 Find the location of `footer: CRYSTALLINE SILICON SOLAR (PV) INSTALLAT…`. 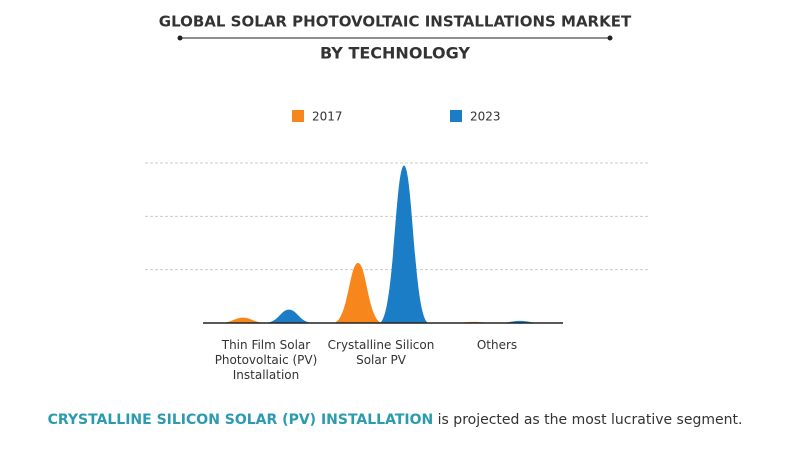

footer: CRYSTALLINE SILICON SOLAR (PV) INSTALLAT… is located at coordinates (395, 420).